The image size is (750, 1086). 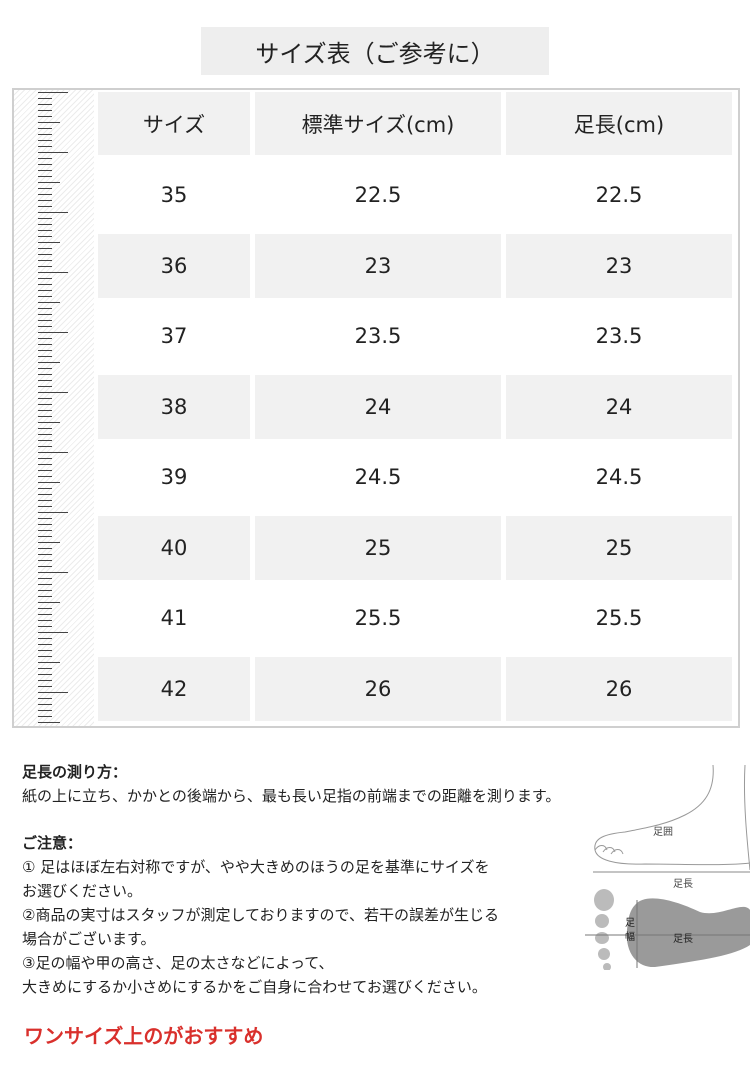 What do you see at coordinates (254, 987) in the screenshot?
I see `caution-line: 大きめにするか小さめにするかをご自身に合わせてお選びください。` at bounding box center [254, 987].